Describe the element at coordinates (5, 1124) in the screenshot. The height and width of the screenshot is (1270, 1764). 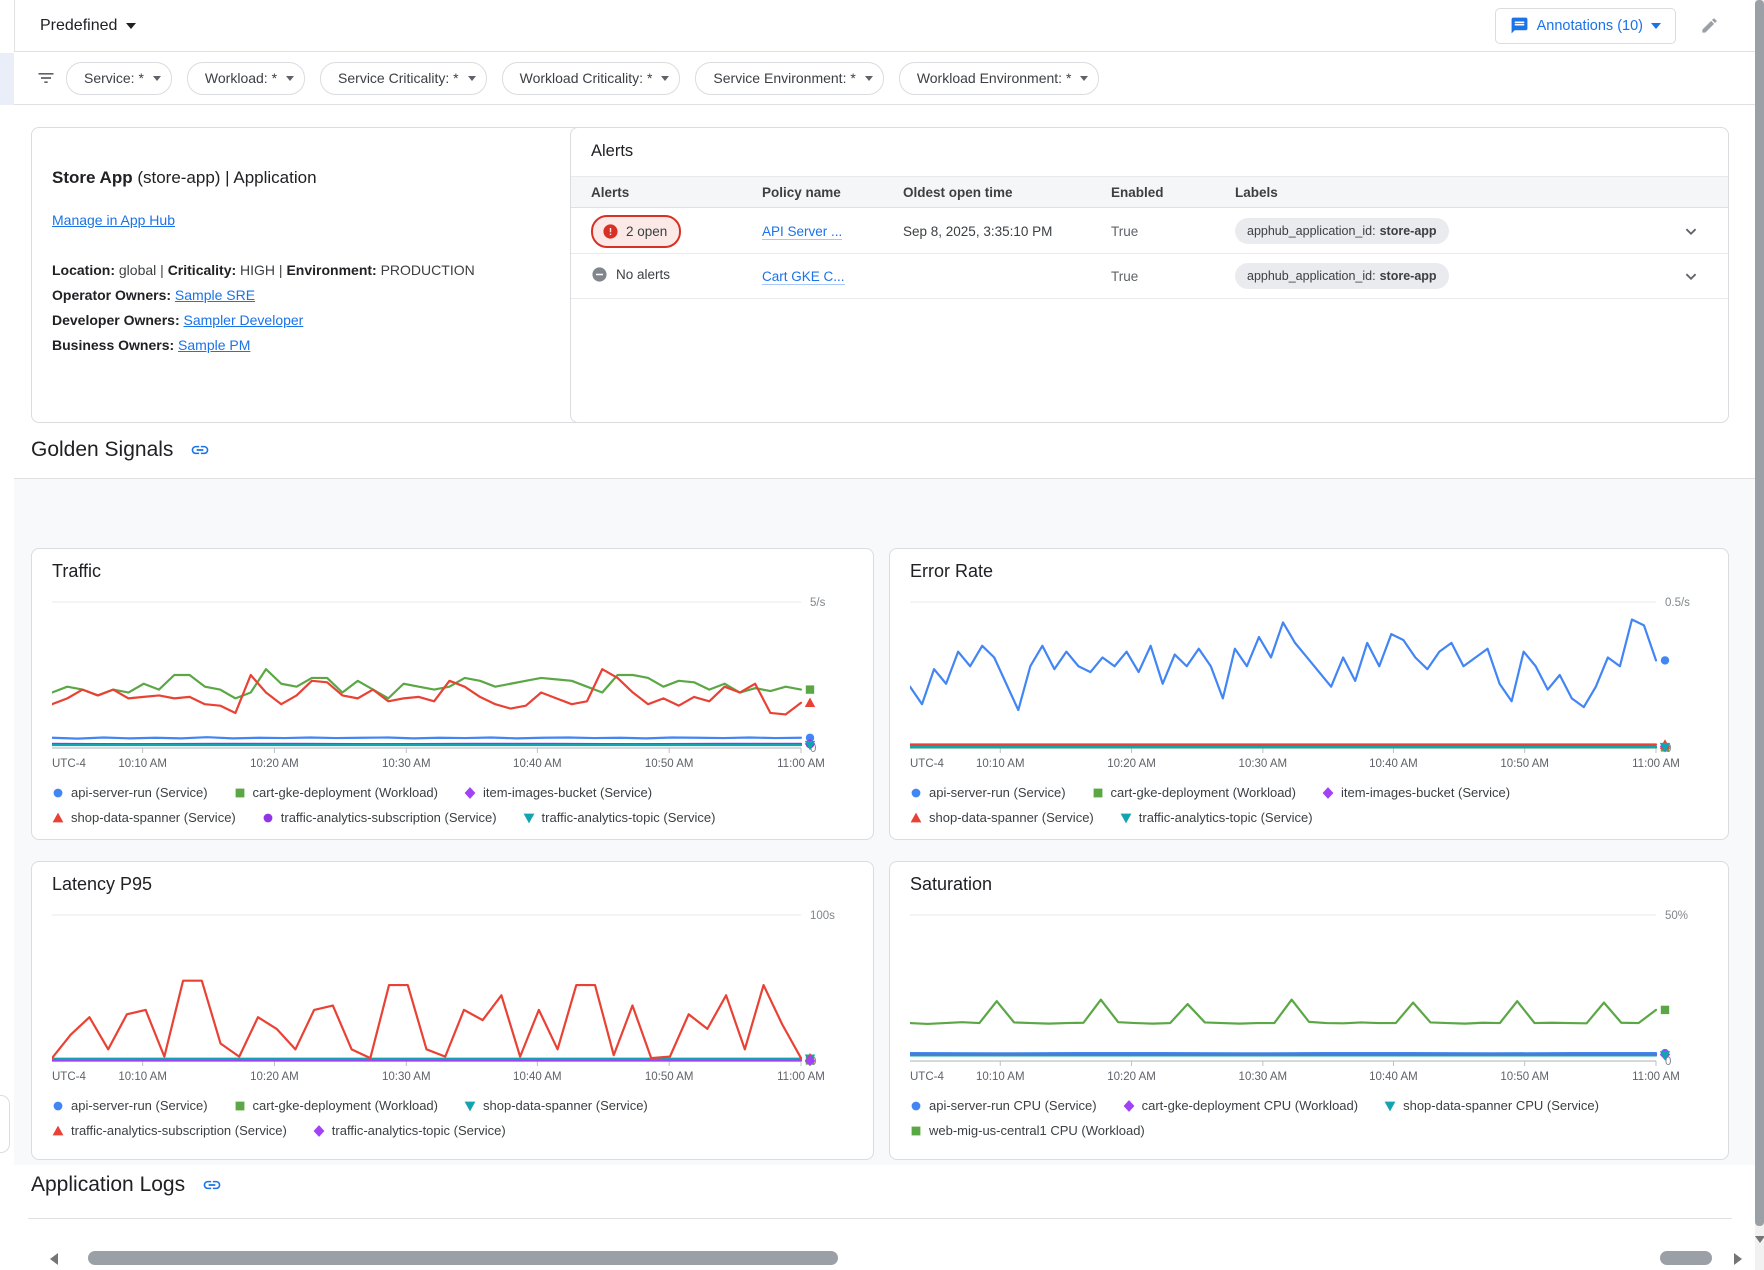
I see `collapsed-side-handle` at that location.